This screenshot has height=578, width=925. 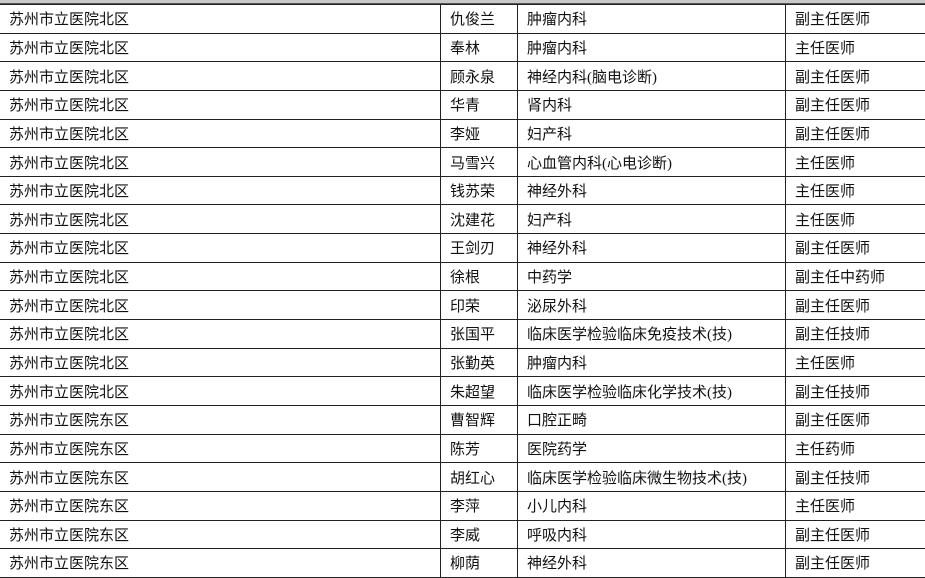 I want to click on doctor-name-cell: 张勤英, so click(x=479, y=362).